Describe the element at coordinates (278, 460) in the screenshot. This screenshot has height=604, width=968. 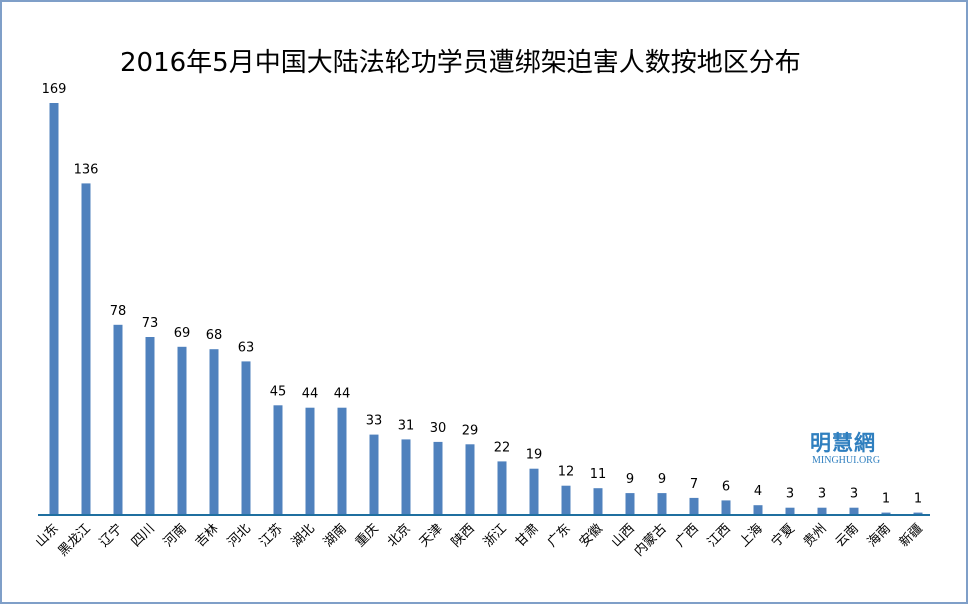
I see `bar-江苏` at that location.